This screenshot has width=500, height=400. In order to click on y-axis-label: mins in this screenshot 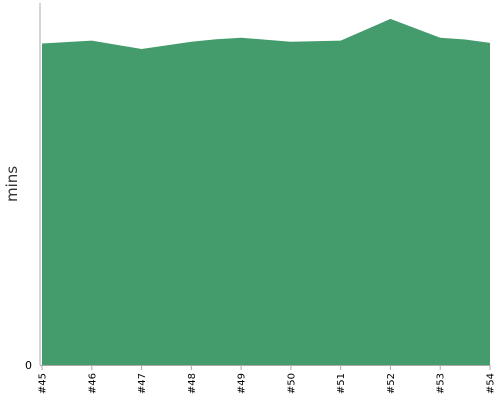, I will do `click(12, 184)`.